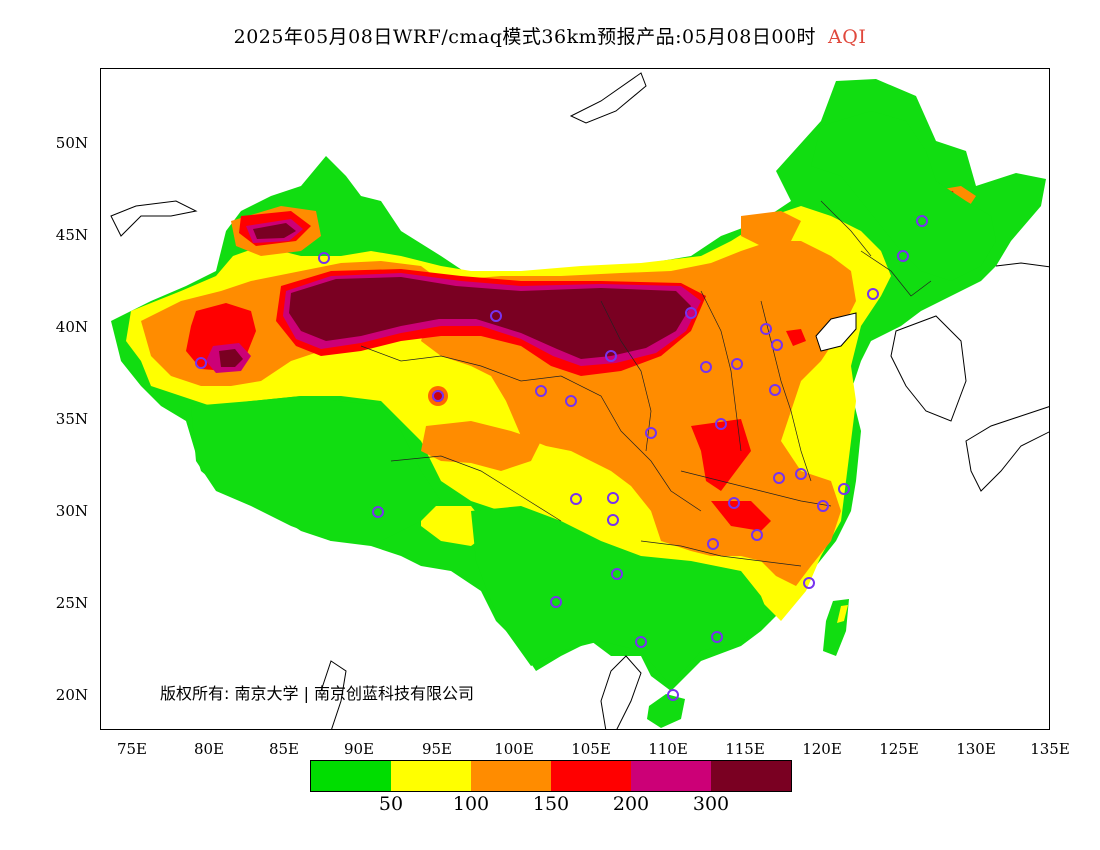  What do you see at coordinates (511, 776) in the screenshot?
I see `legend-swatch-usg` at bounding box center [511, 776].